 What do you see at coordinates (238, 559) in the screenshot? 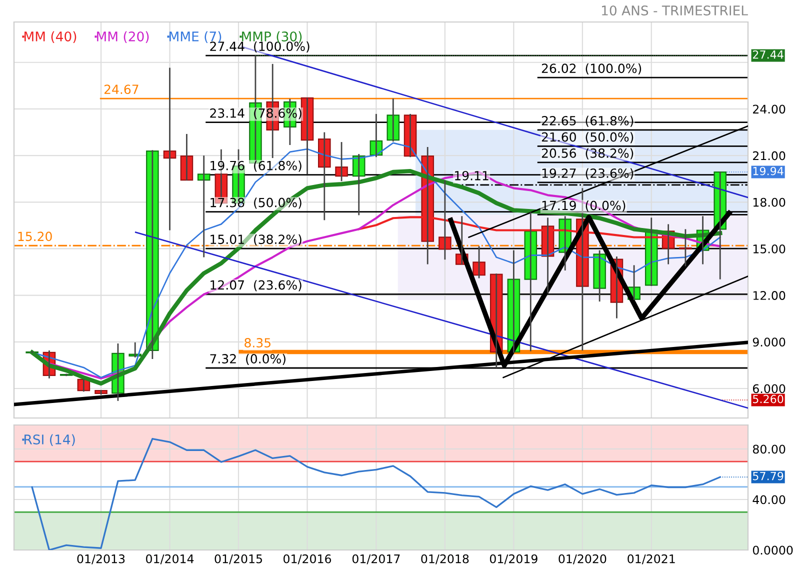
I see `x-tick-label: 01/2015` at bounding box center [238, 559].